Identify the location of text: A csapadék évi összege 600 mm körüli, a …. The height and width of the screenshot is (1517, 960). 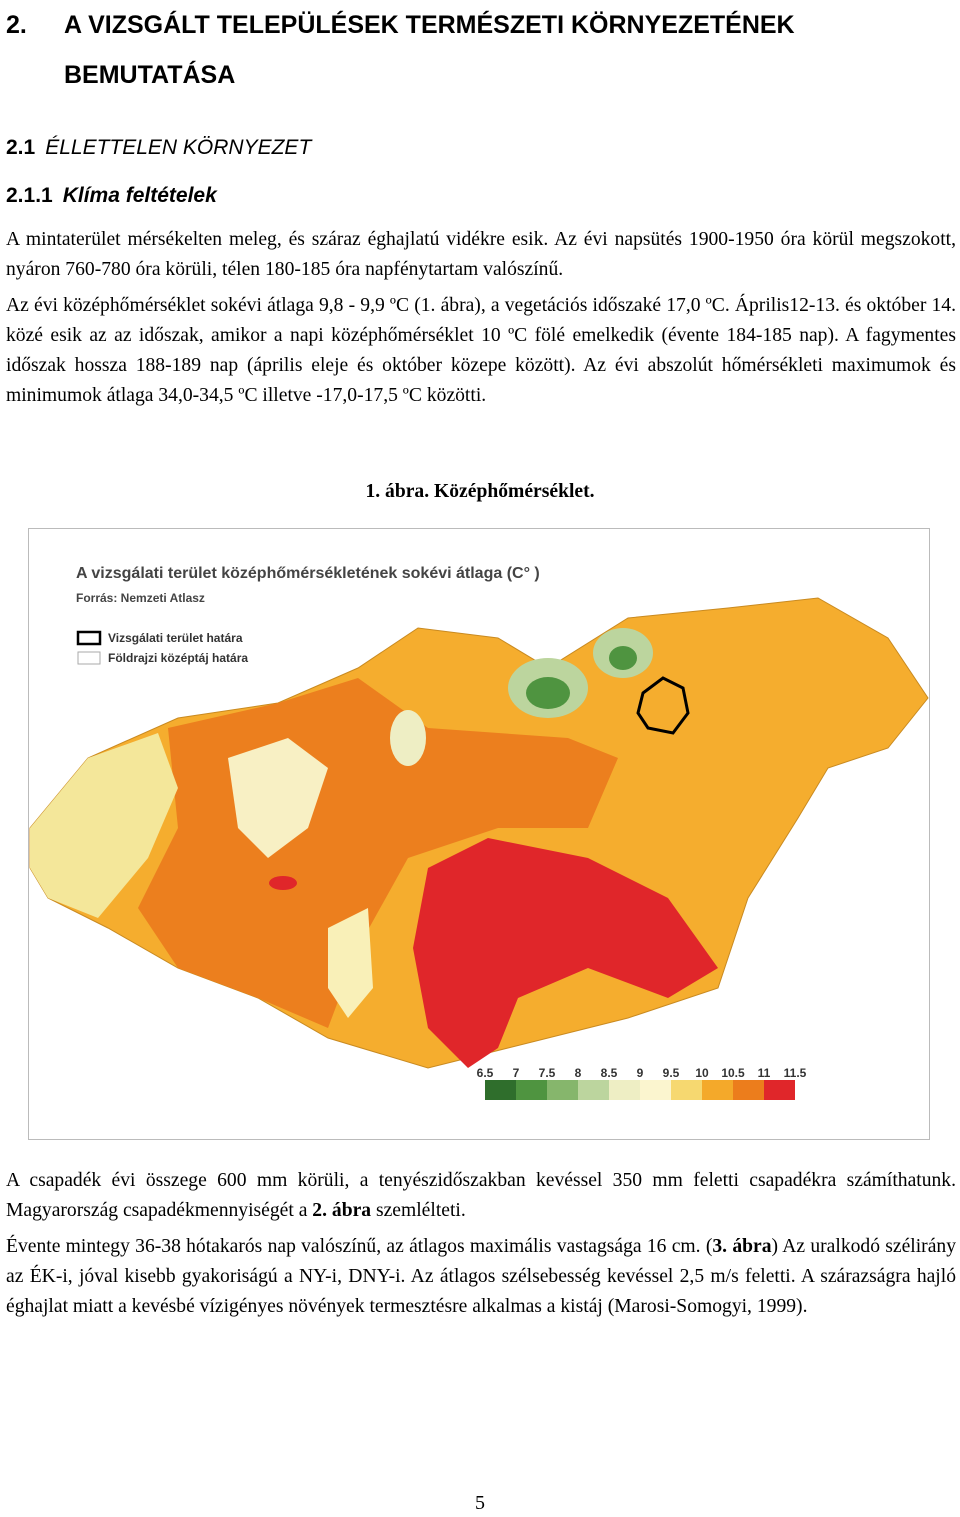
(481, 1195).